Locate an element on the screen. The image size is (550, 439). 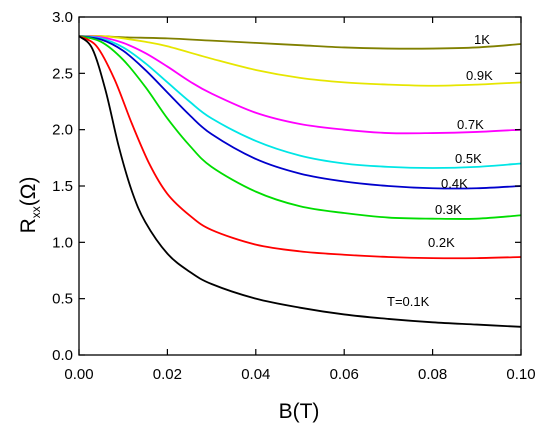
curve-label-0-7k: 0.7K is located at coordinates (470, 124).